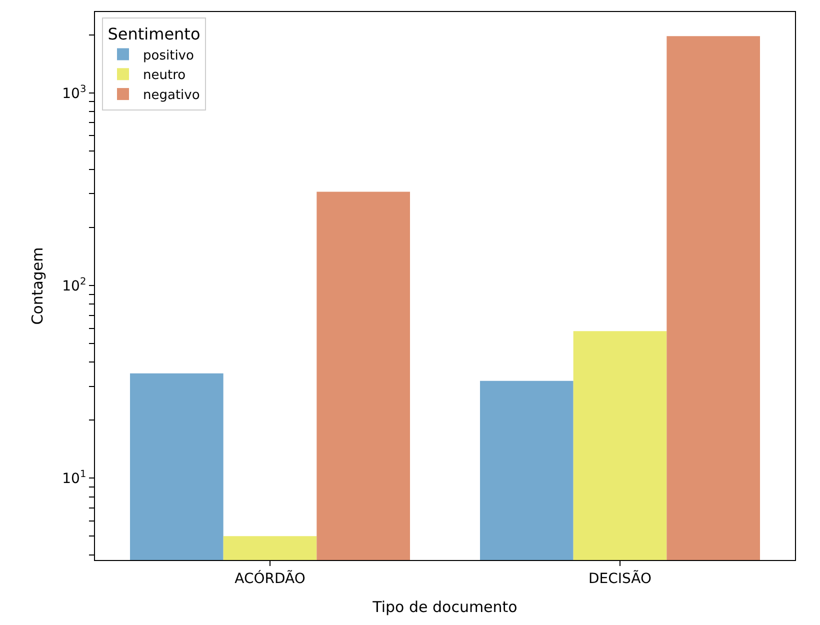 The height and width of the screenshot is (625, 820). Describe the element at coordinates (74, 478) in the screenshot. I see `y-tick-label: 10$^{1}$` at that location.